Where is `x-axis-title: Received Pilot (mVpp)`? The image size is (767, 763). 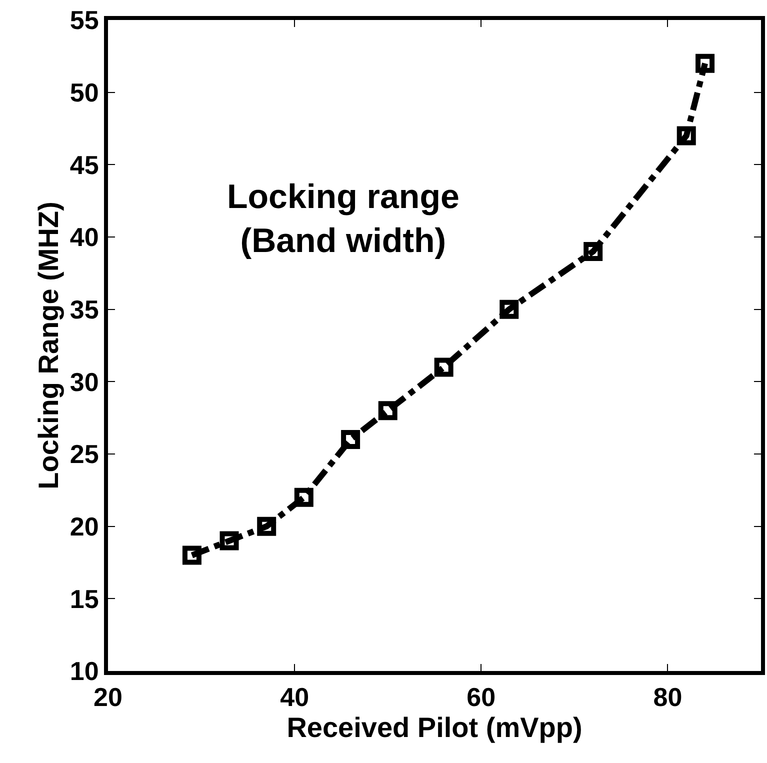 x-axis-title: Received Pilot (mVpp) is located at coordinates (434, 728).